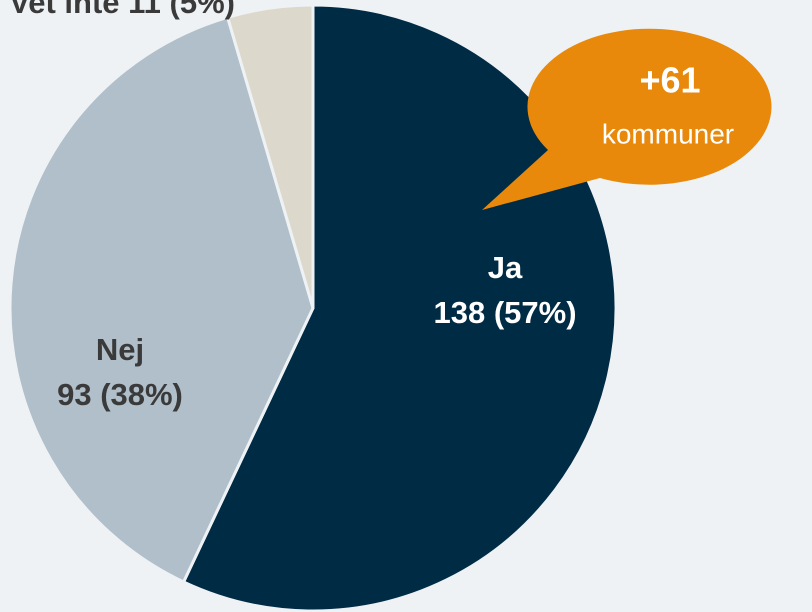 The image size is (812, 612). What do you see at coordinates (120, 349) in the screenshot?
I see `slice-name: Nej` at bounding box center [120, 349].